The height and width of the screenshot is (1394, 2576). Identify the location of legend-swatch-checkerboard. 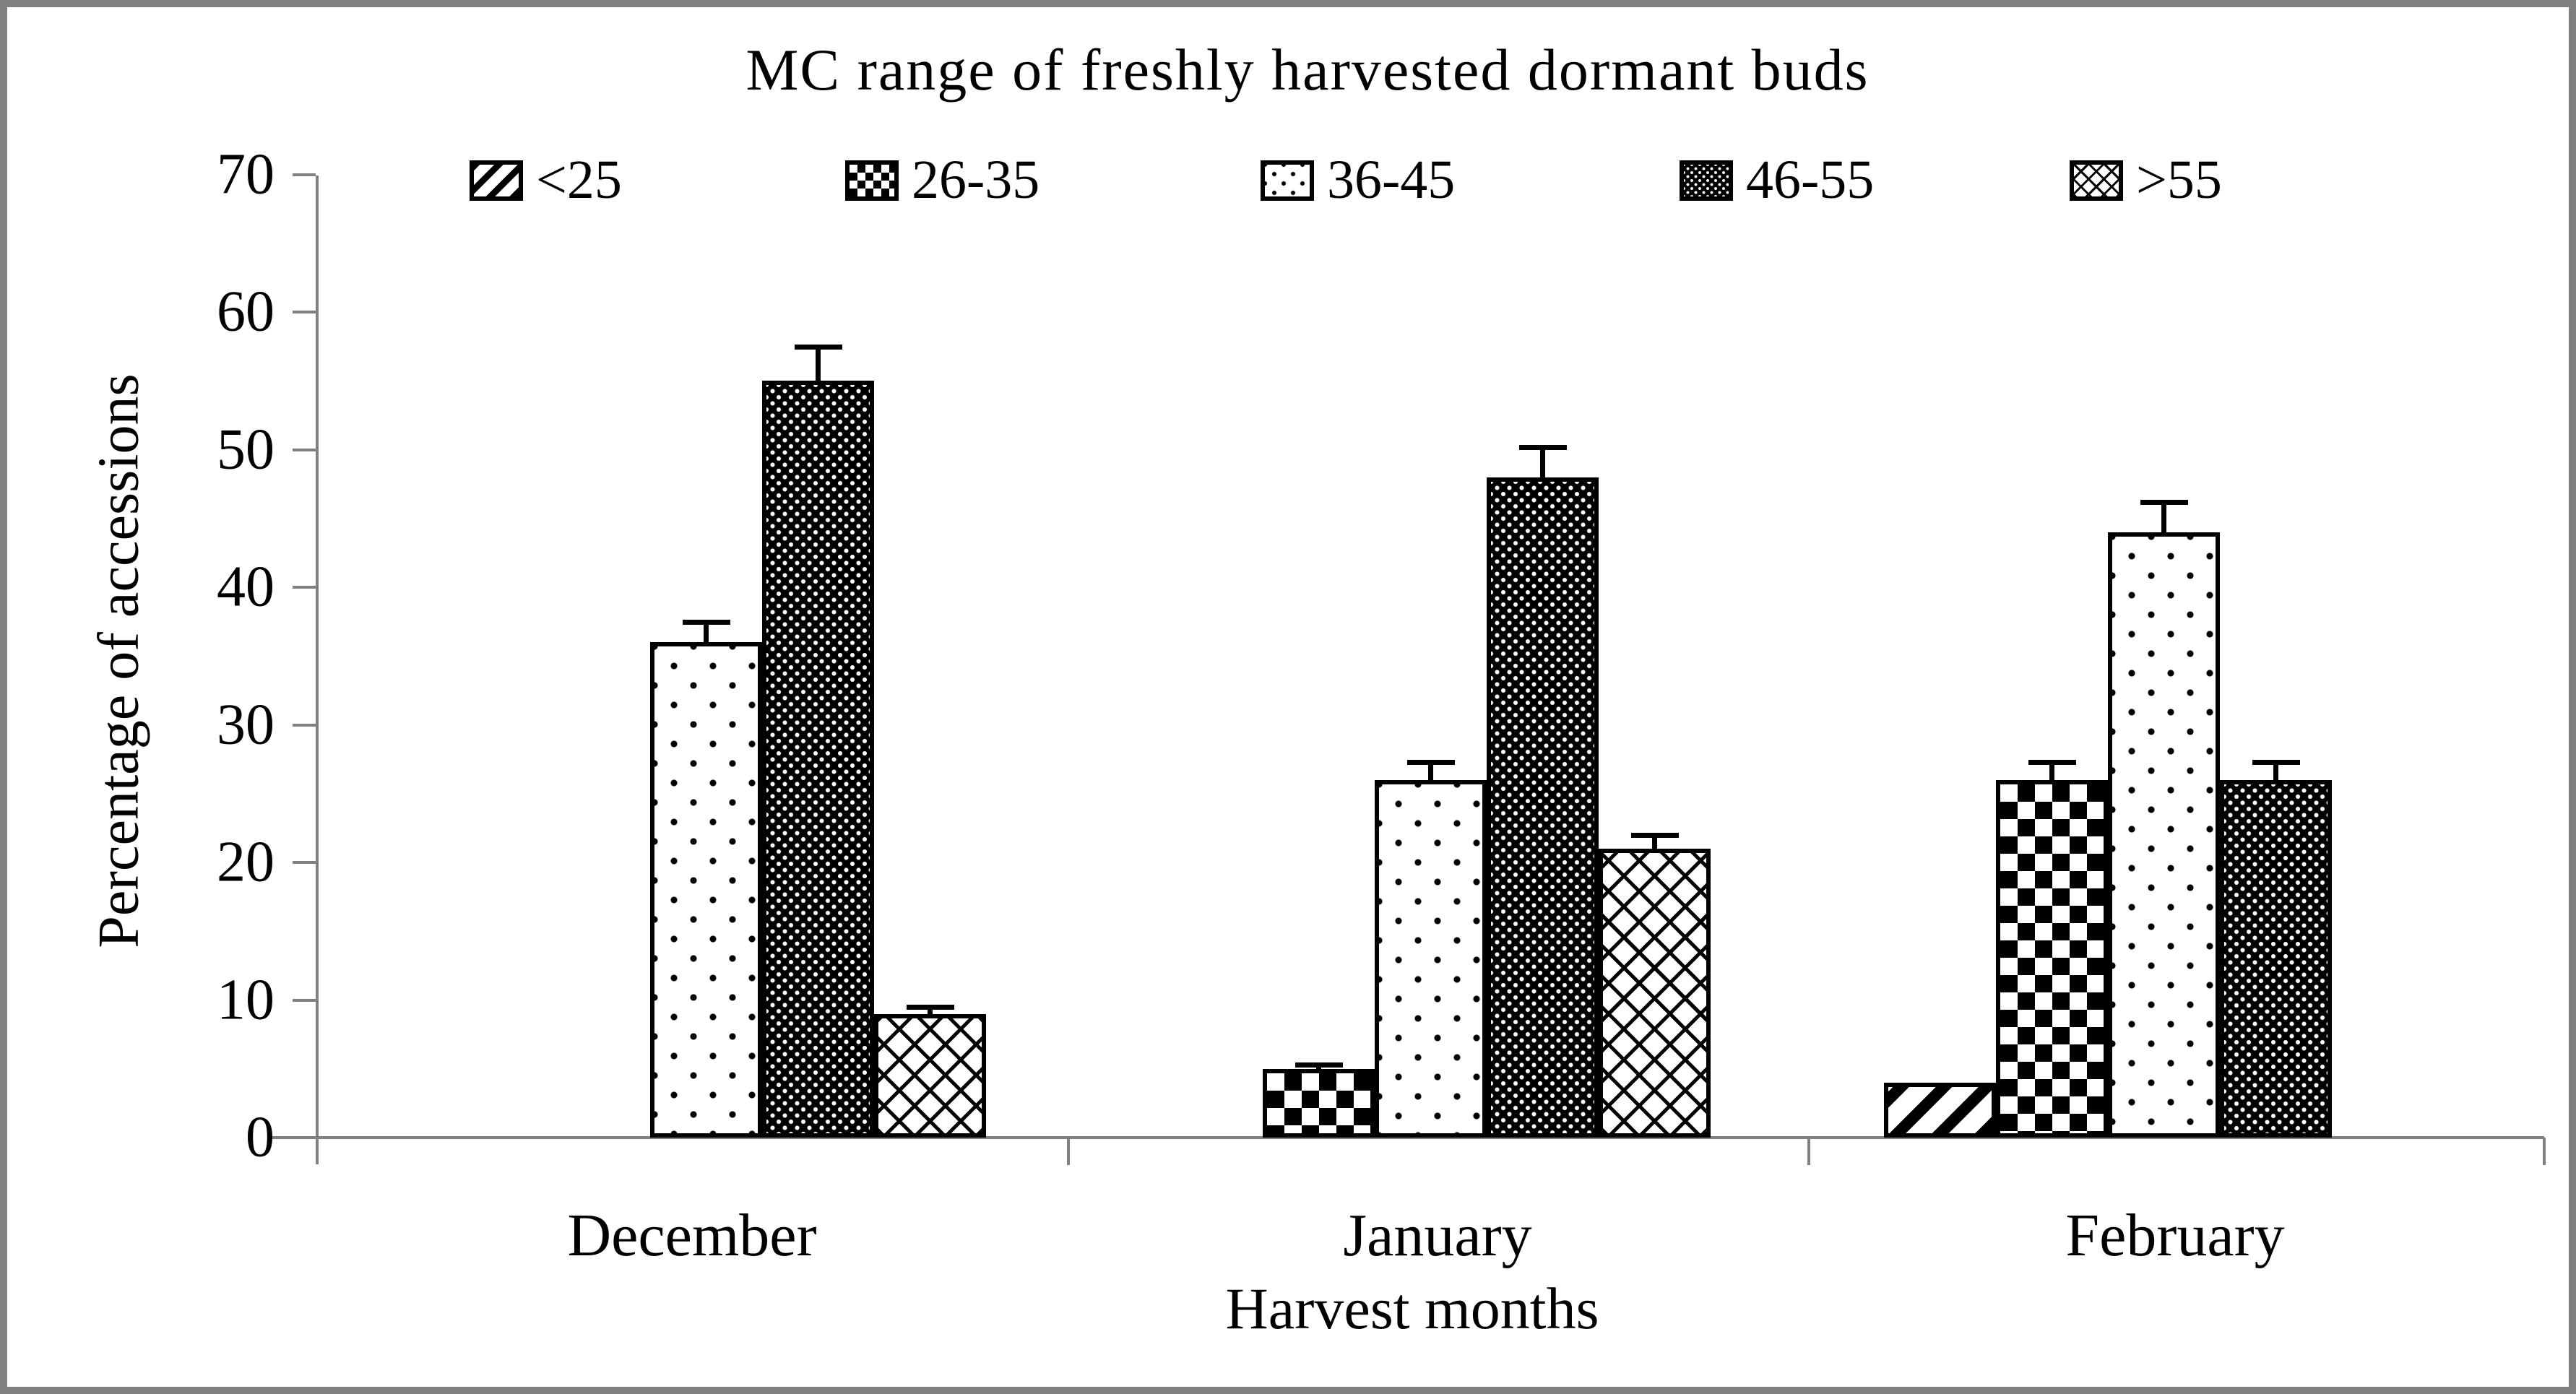
(872, 180).